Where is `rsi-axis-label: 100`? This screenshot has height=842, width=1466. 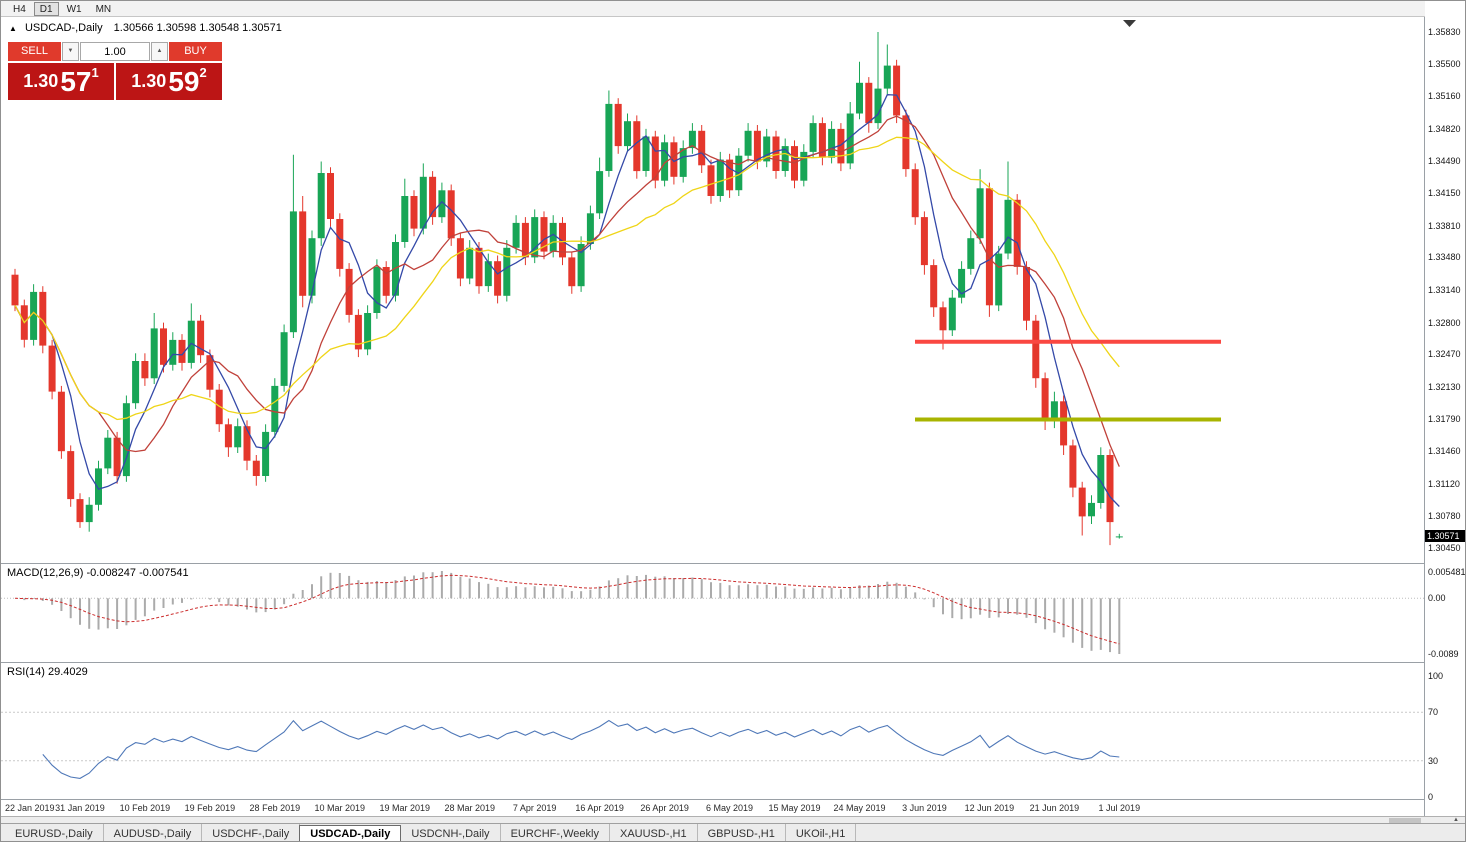
rsi-axis-label: 100 is located at coordinates (1436, 676).